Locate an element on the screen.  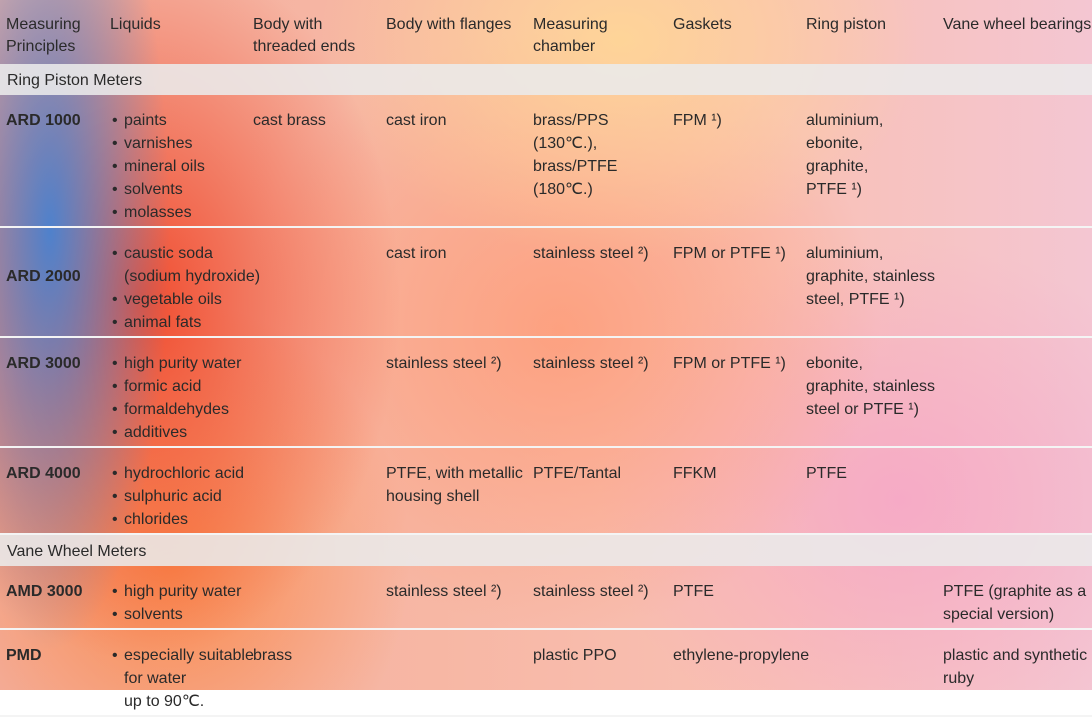
ring-piston-cell: aluminium, ebonite, graphite, PTFE ¹) is located at coordinates (868, 161).